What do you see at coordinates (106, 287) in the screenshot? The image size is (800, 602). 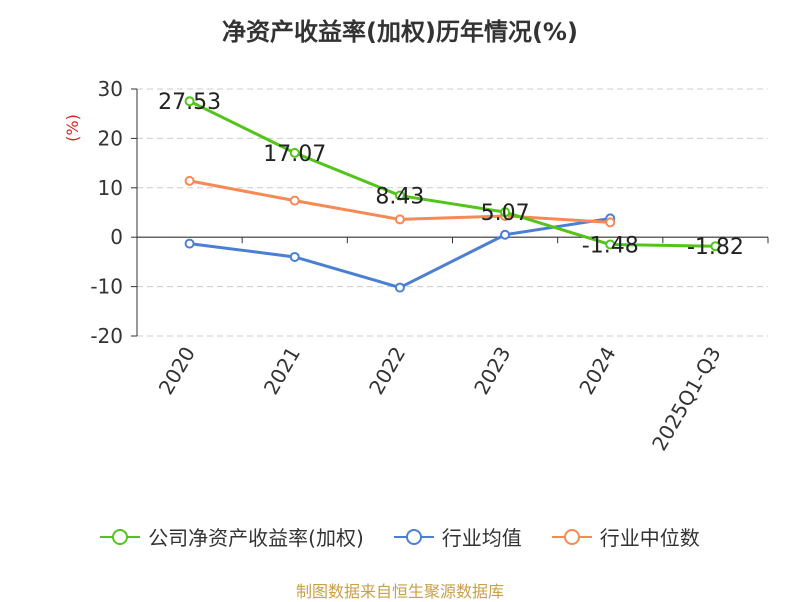 I see `y-tick-label: -10` at bounding box center [106, 287].